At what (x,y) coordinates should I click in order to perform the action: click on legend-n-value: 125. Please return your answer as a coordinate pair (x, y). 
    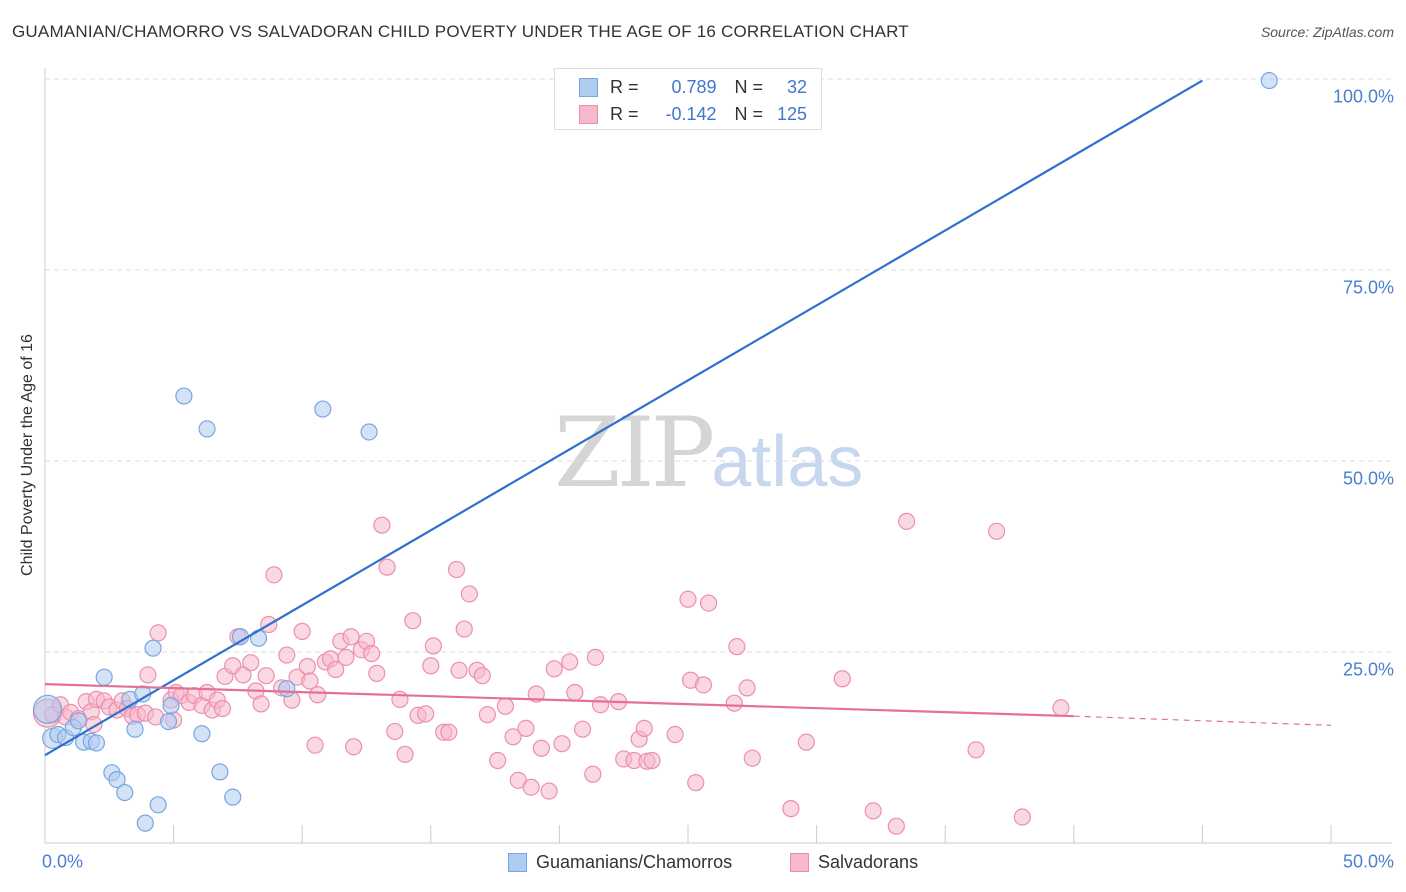
    Looking at the image, I should click on (792, 113).